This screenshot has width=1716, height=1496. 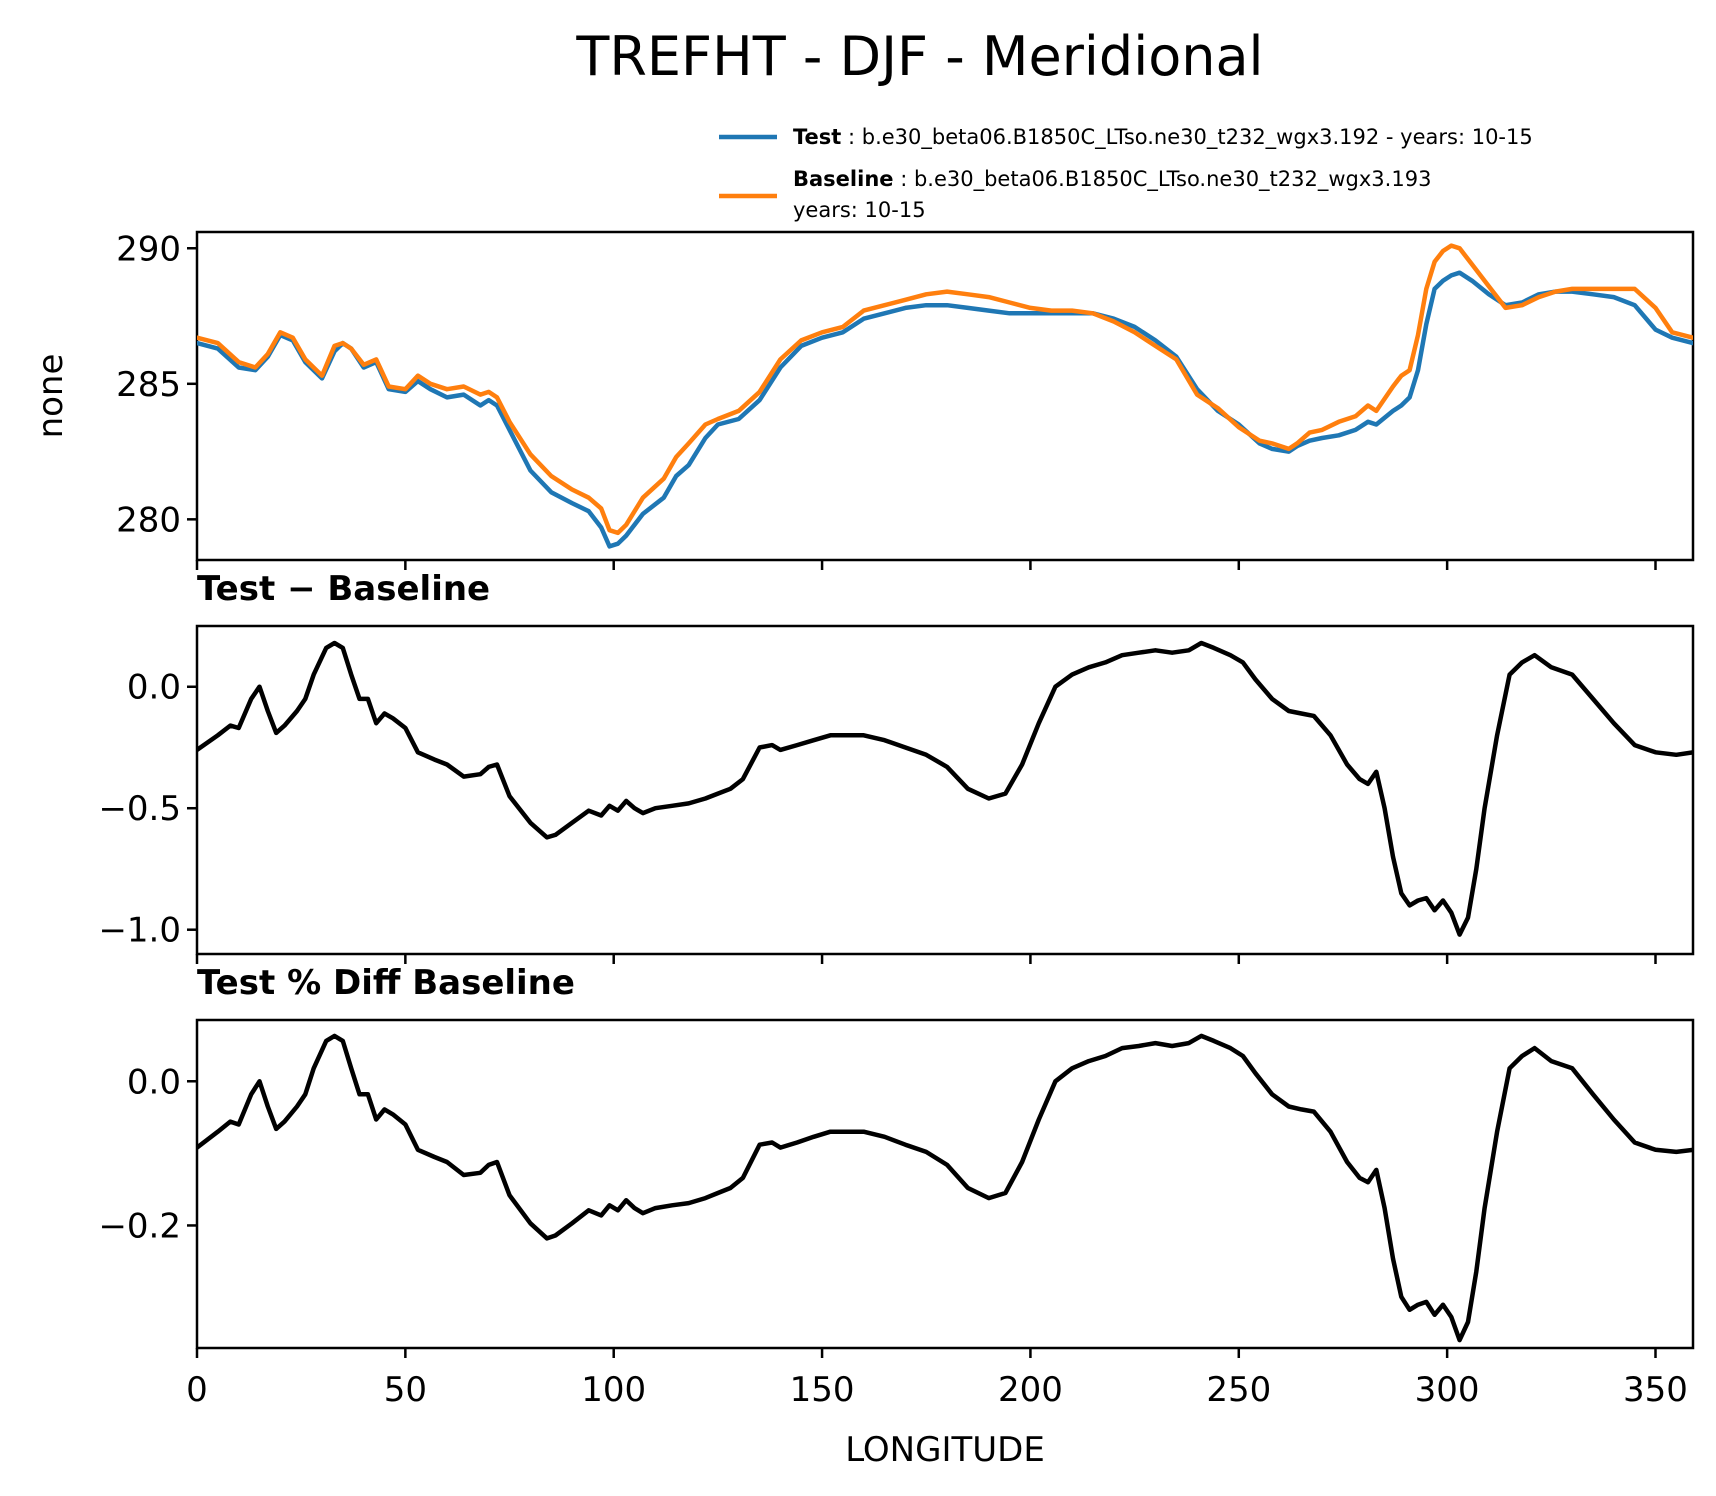 I want to click on x-tick-label-0: 0, so click(x=197, y=1390).